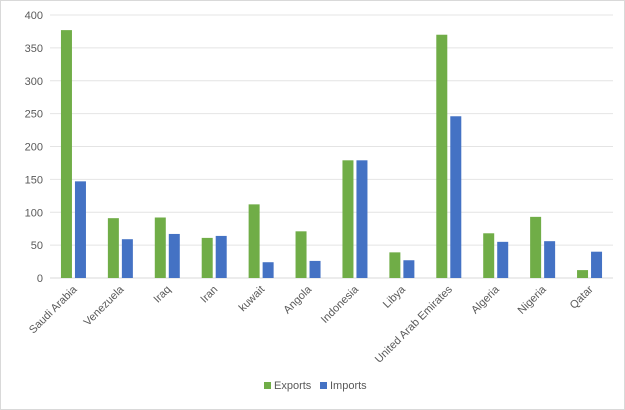 Image resolution: width=625 pixels, height=410 pixels. I want to click on y-tick-label: 350, so click(34, 49).